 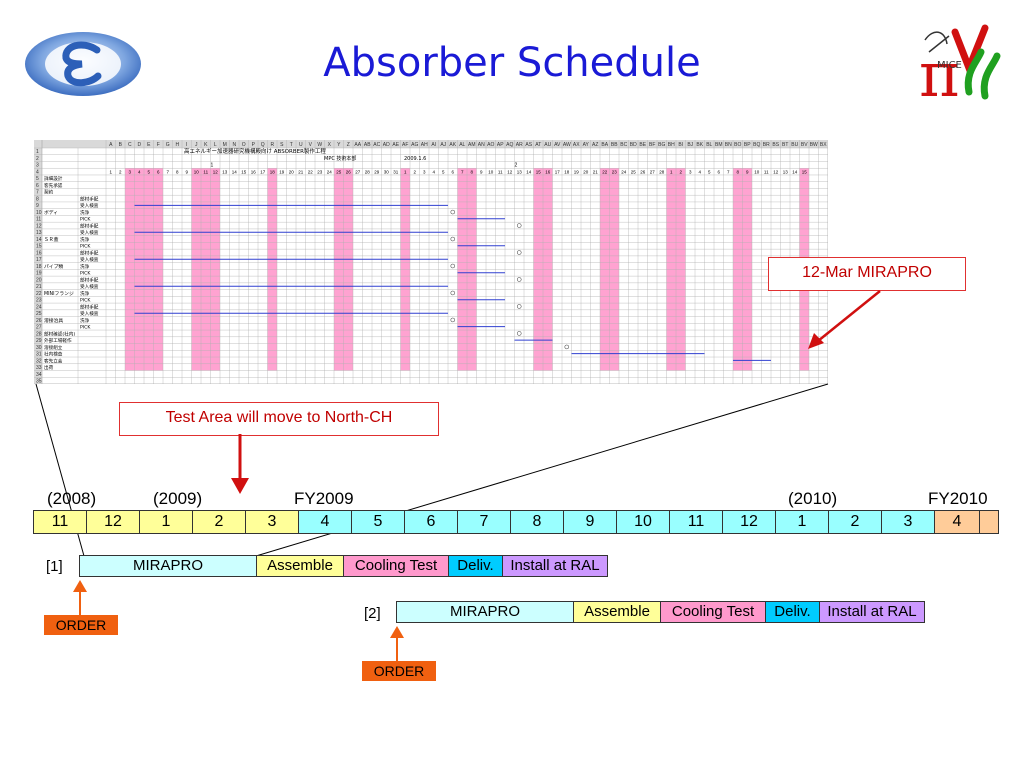 I want to click on day-number: 10, so click(x=491, y=171).